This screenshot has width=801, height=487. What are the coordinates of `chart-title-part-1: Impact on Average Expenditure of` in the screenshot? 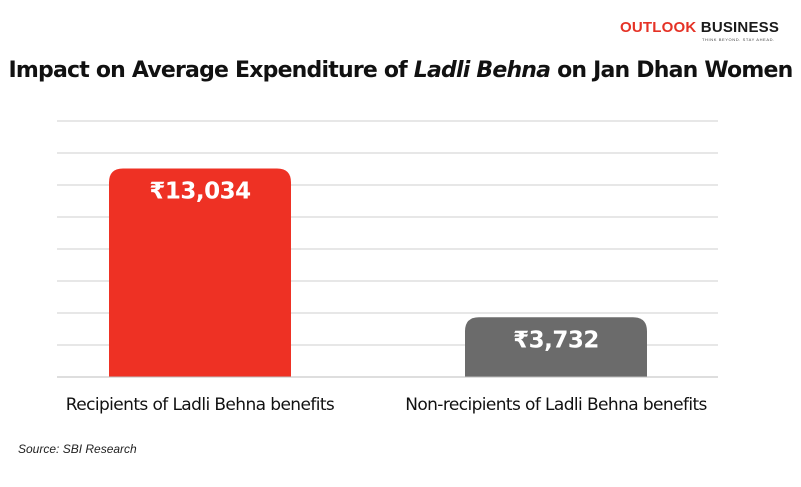 It's located at (211, 70).